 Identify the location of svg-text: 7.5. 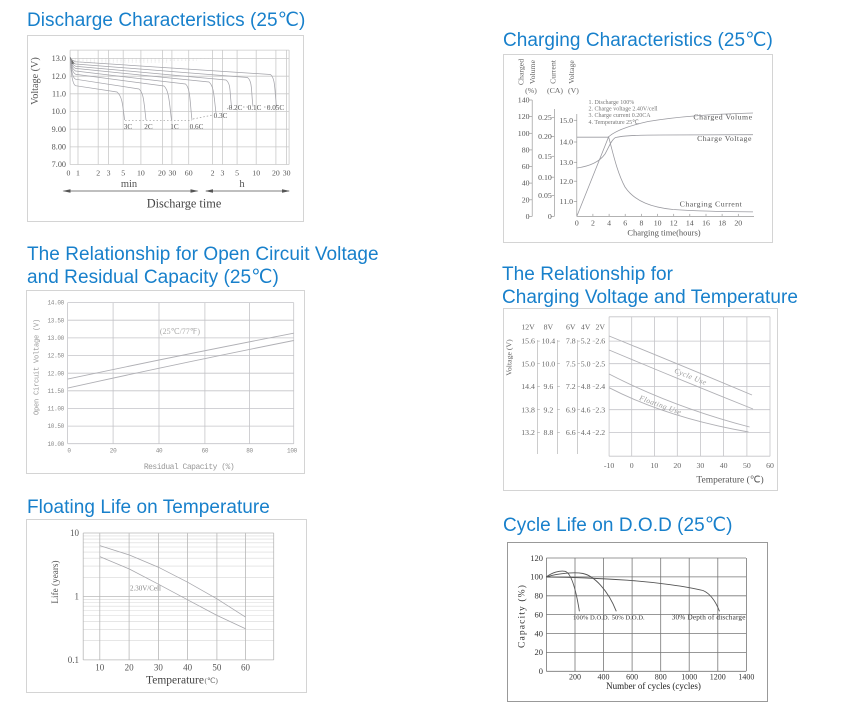
(571, 363).